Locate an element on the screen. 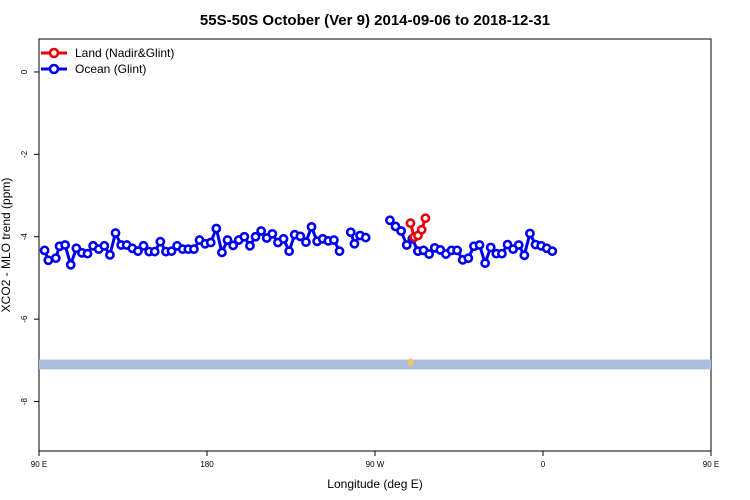  land-mask-mark is located at coordinates (410, 362).